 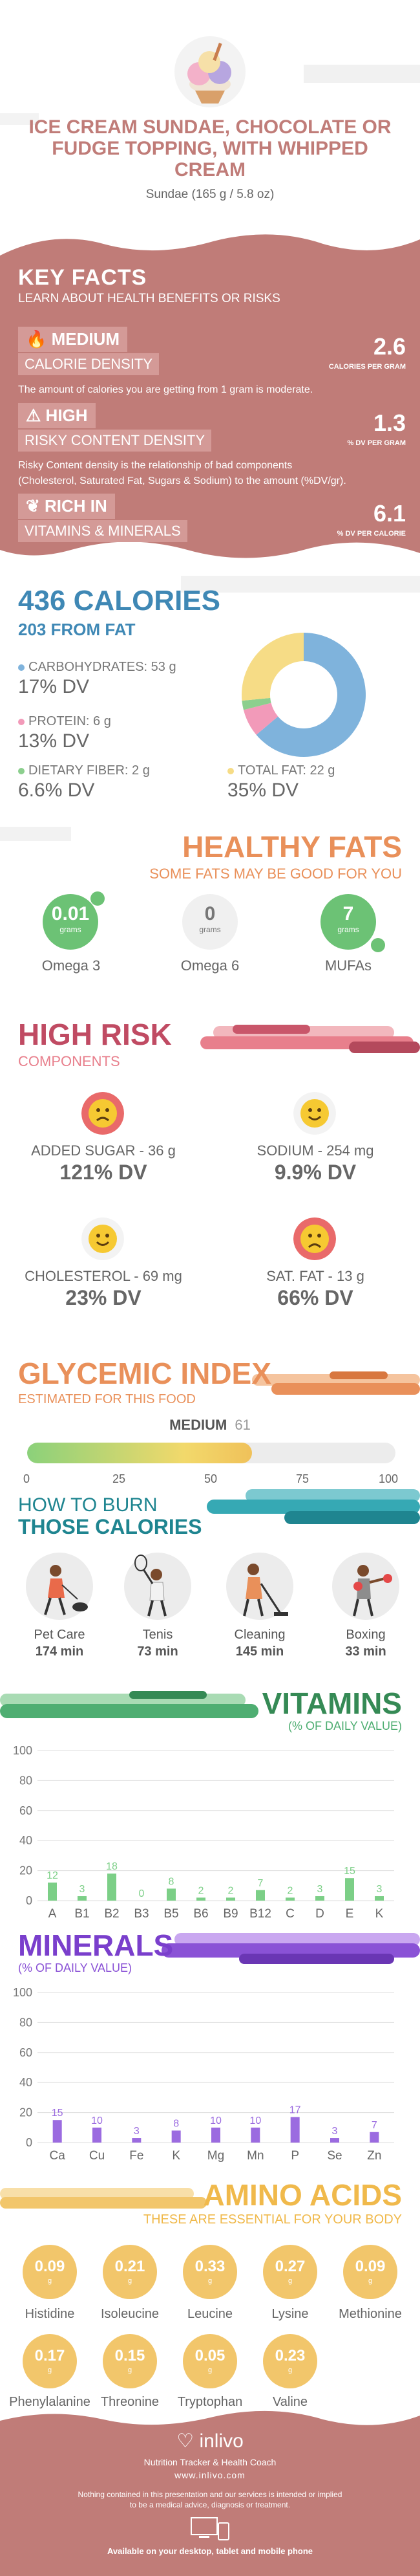 What do you see at coordinates (60, 1635) in the screenshot?
I see `pet-care-name: Pet Care` at bounding box center [60, 1635].